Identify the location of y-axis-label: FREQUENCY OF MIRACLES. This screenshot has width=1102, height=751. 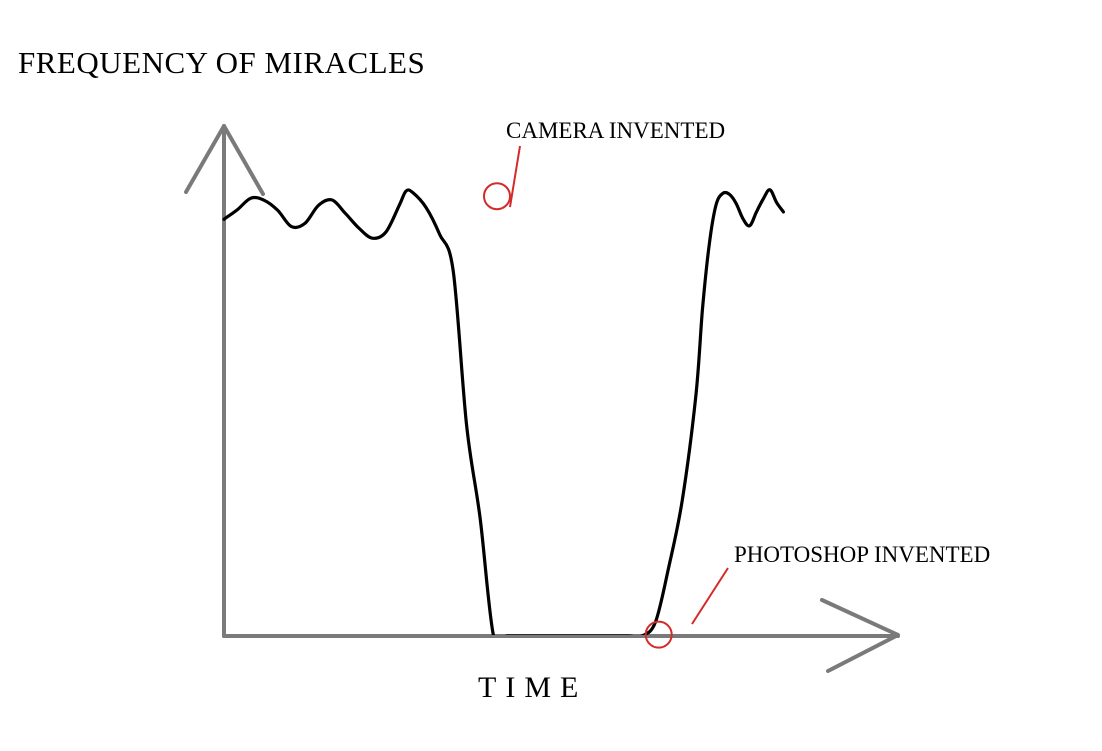
(221, 62).